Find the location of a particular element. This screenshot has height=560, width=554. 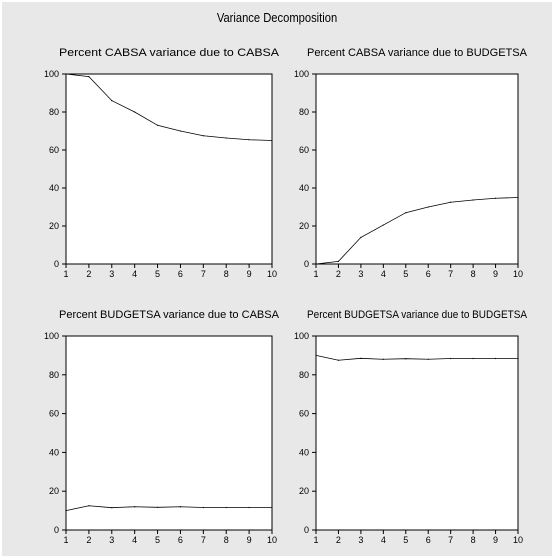

panel-title: Percent CABSA variance due to BUDGETSA is located at coordinates (417, 53).